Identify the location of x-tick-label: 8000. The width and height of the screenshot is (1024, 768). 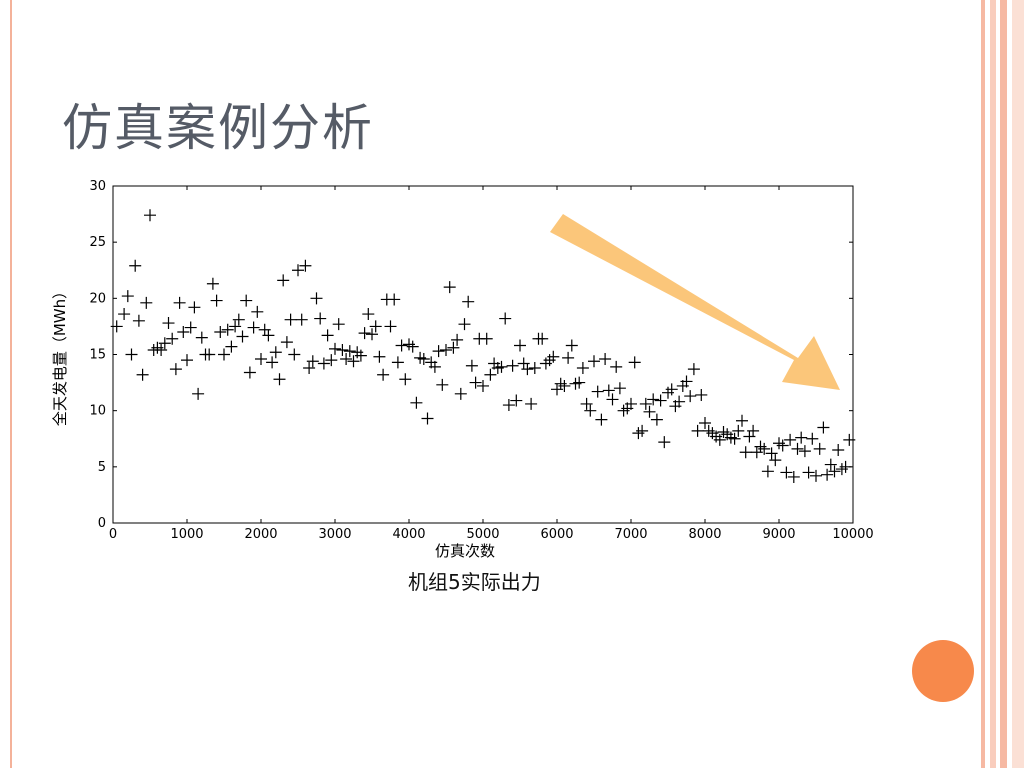
(704, 534).